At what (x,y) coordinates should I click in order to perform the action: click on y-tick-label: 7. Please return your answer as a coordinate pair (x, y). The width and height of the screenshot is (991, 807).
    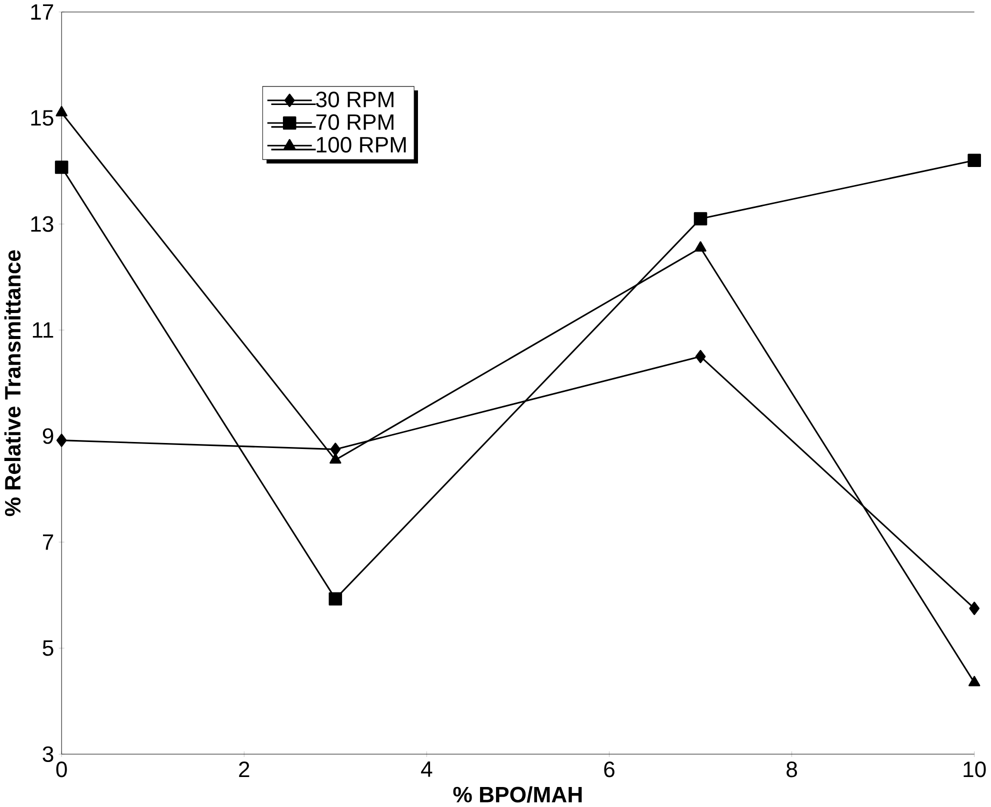
    Looking at the image, I should click on (48, 542).